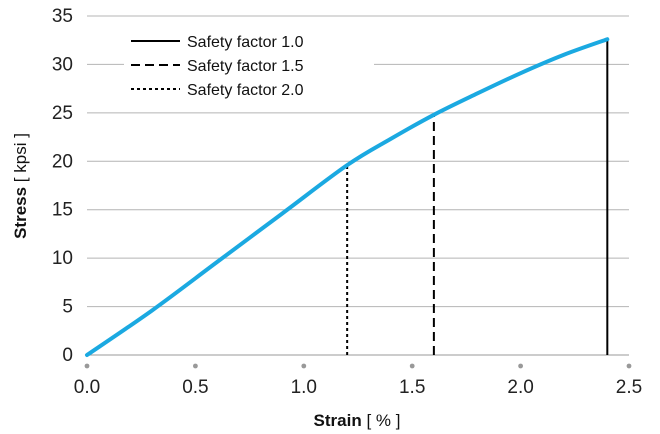 The image size is (660, 434). I want to click on x-axis-title: Strain [ % ], so click(357, 420).